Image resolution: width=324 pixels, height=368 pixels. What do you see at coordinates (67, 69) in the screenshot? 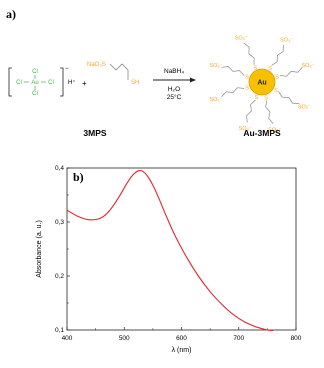
I see `complex-charge: −` at bounding box center [67, 69].